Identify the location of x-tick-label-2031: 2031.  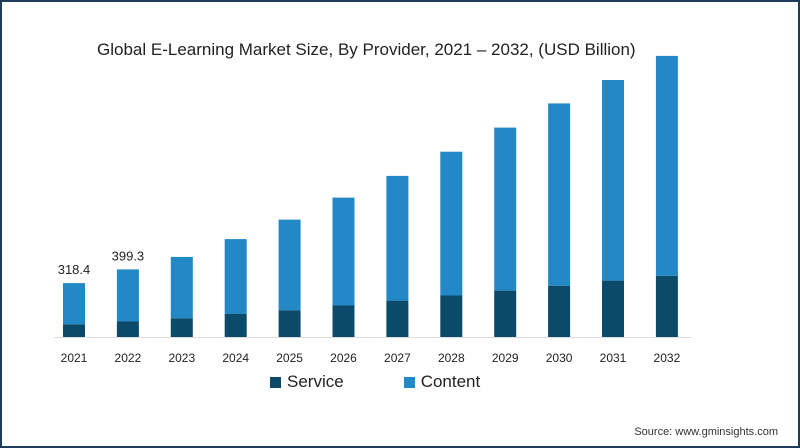
(613, 358).